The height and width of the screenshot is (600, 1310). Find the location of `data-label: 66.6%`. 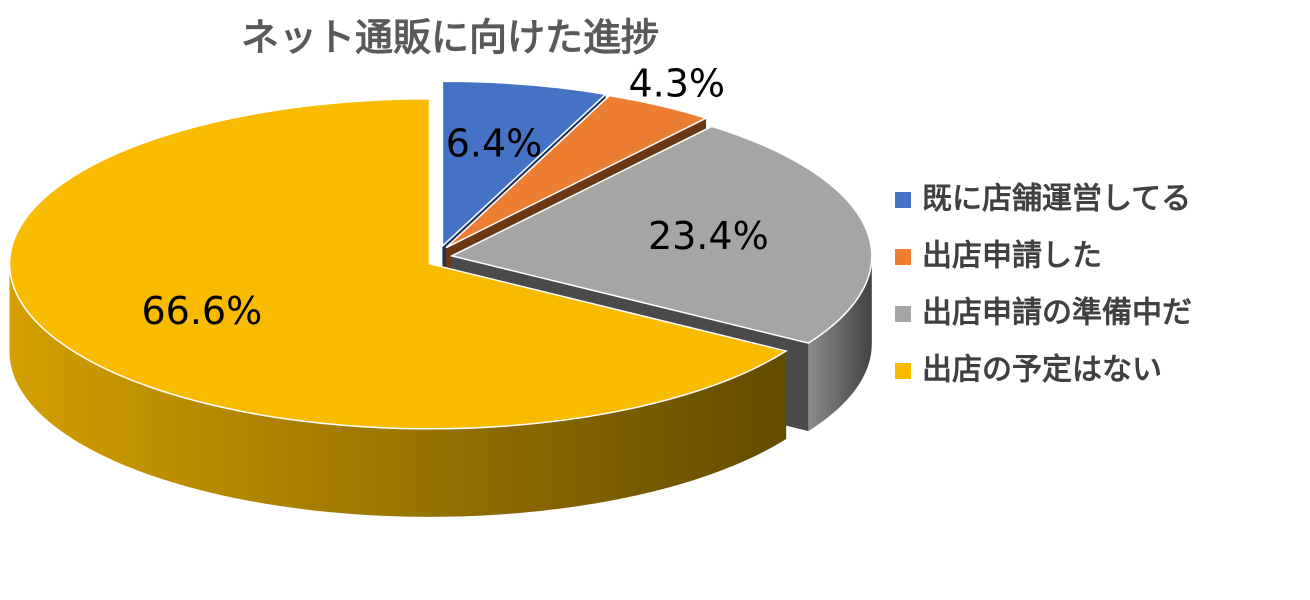

data-label: 66.6% is located at coordinates (202, 311).